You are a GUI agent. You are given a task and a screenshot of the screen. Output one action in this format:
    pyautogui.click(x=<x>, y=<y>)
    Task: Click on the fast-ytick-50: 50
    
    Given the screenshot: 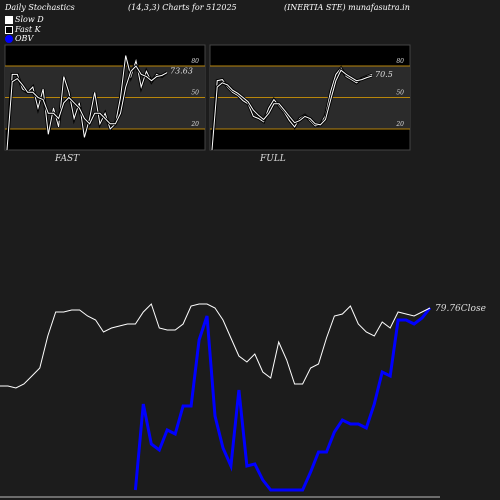 What is the action you would take?
    pyautogui.click(x=195, y=93)
    